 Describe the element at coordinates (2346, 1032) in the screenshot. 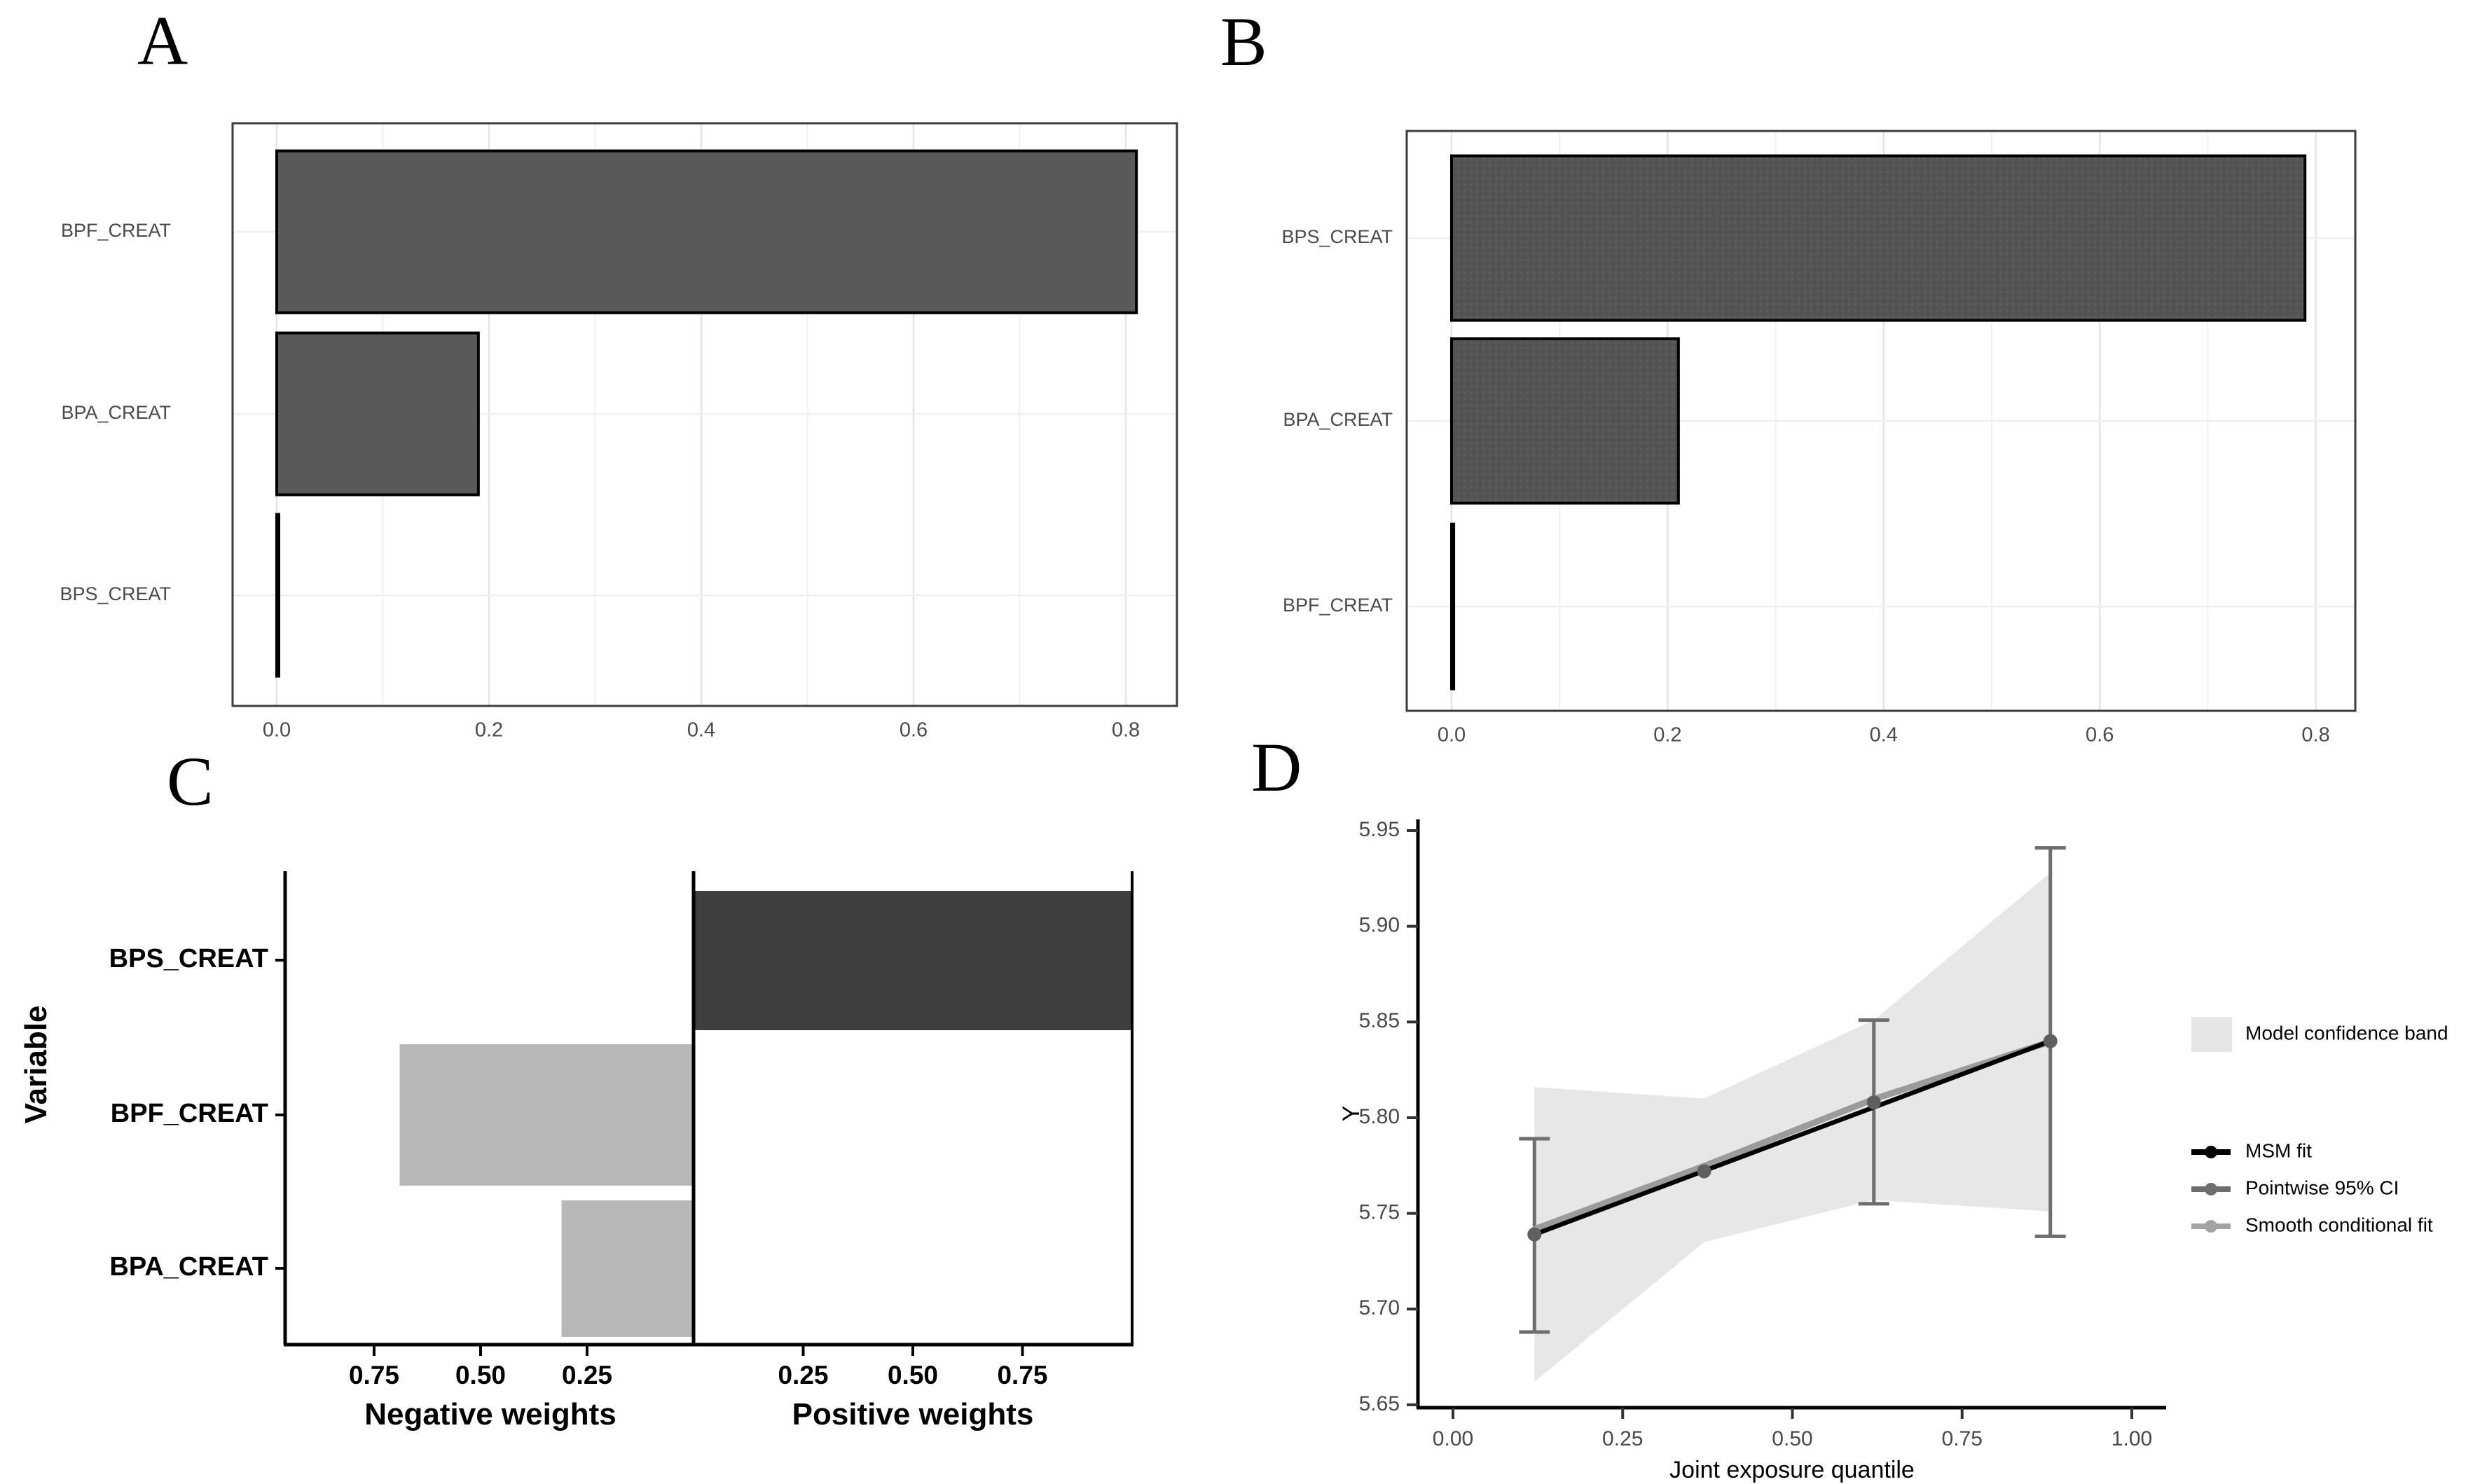

I see `svg-text: Model confidence band` at that location.